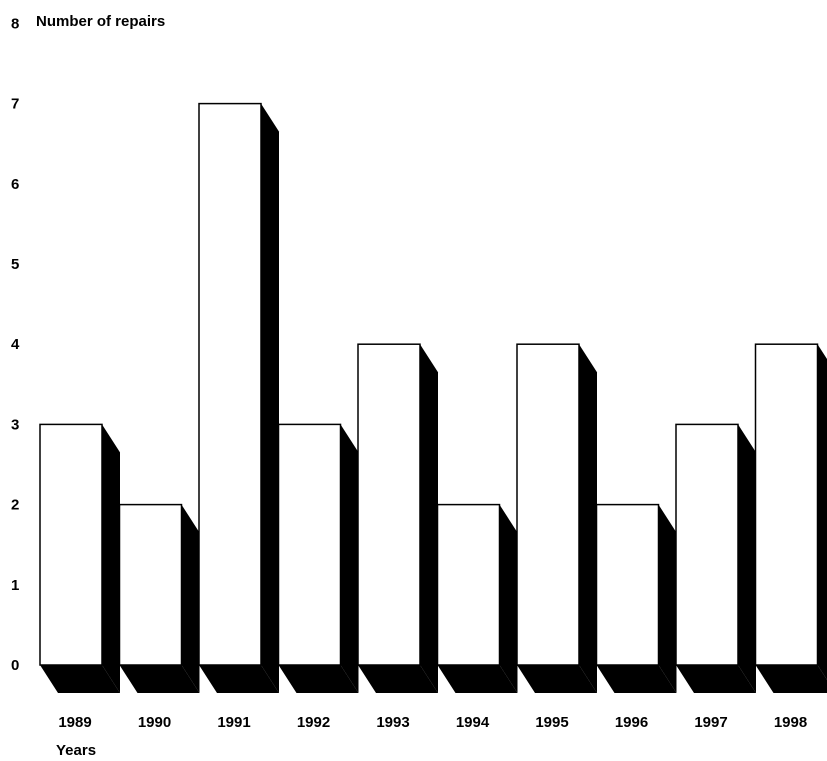 This screenshot has height=761, width=827. I want to click on y-tick-label: 2, so click(15, 505).